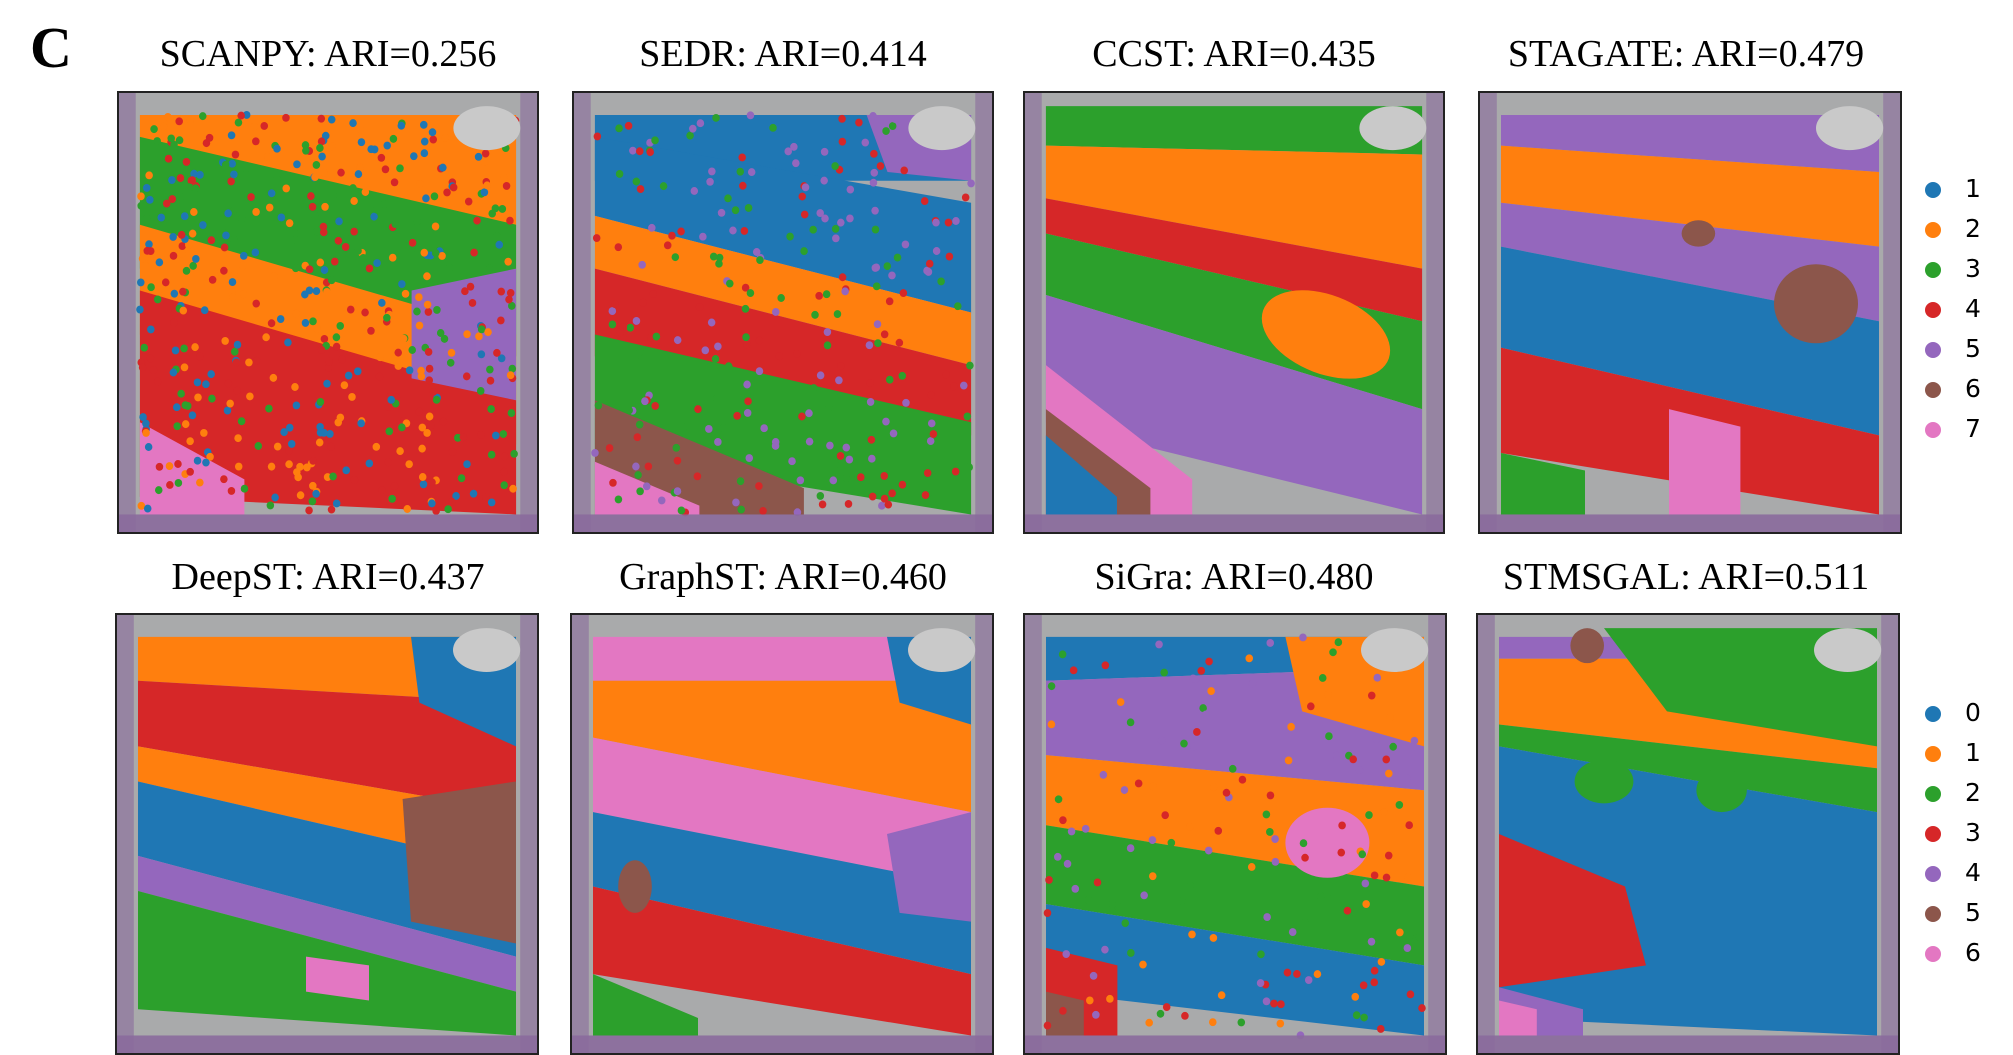 The height and width of the screenshot is (1055, 2013). I want to click on panel-letter: C, so click(51, 47).